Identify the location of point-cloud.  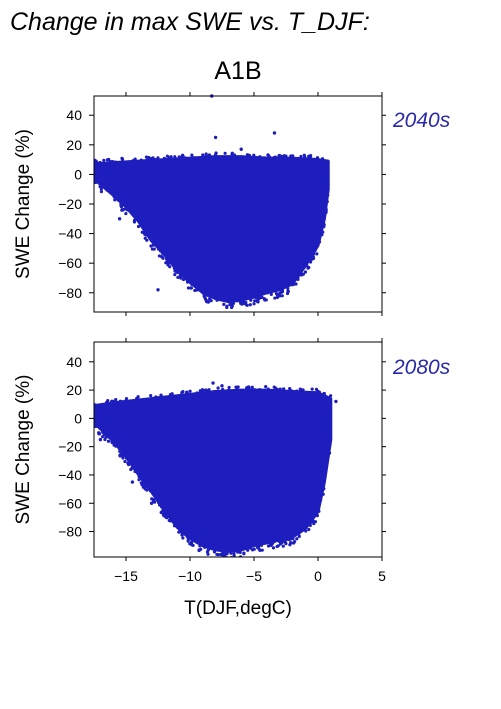
(213, 470).